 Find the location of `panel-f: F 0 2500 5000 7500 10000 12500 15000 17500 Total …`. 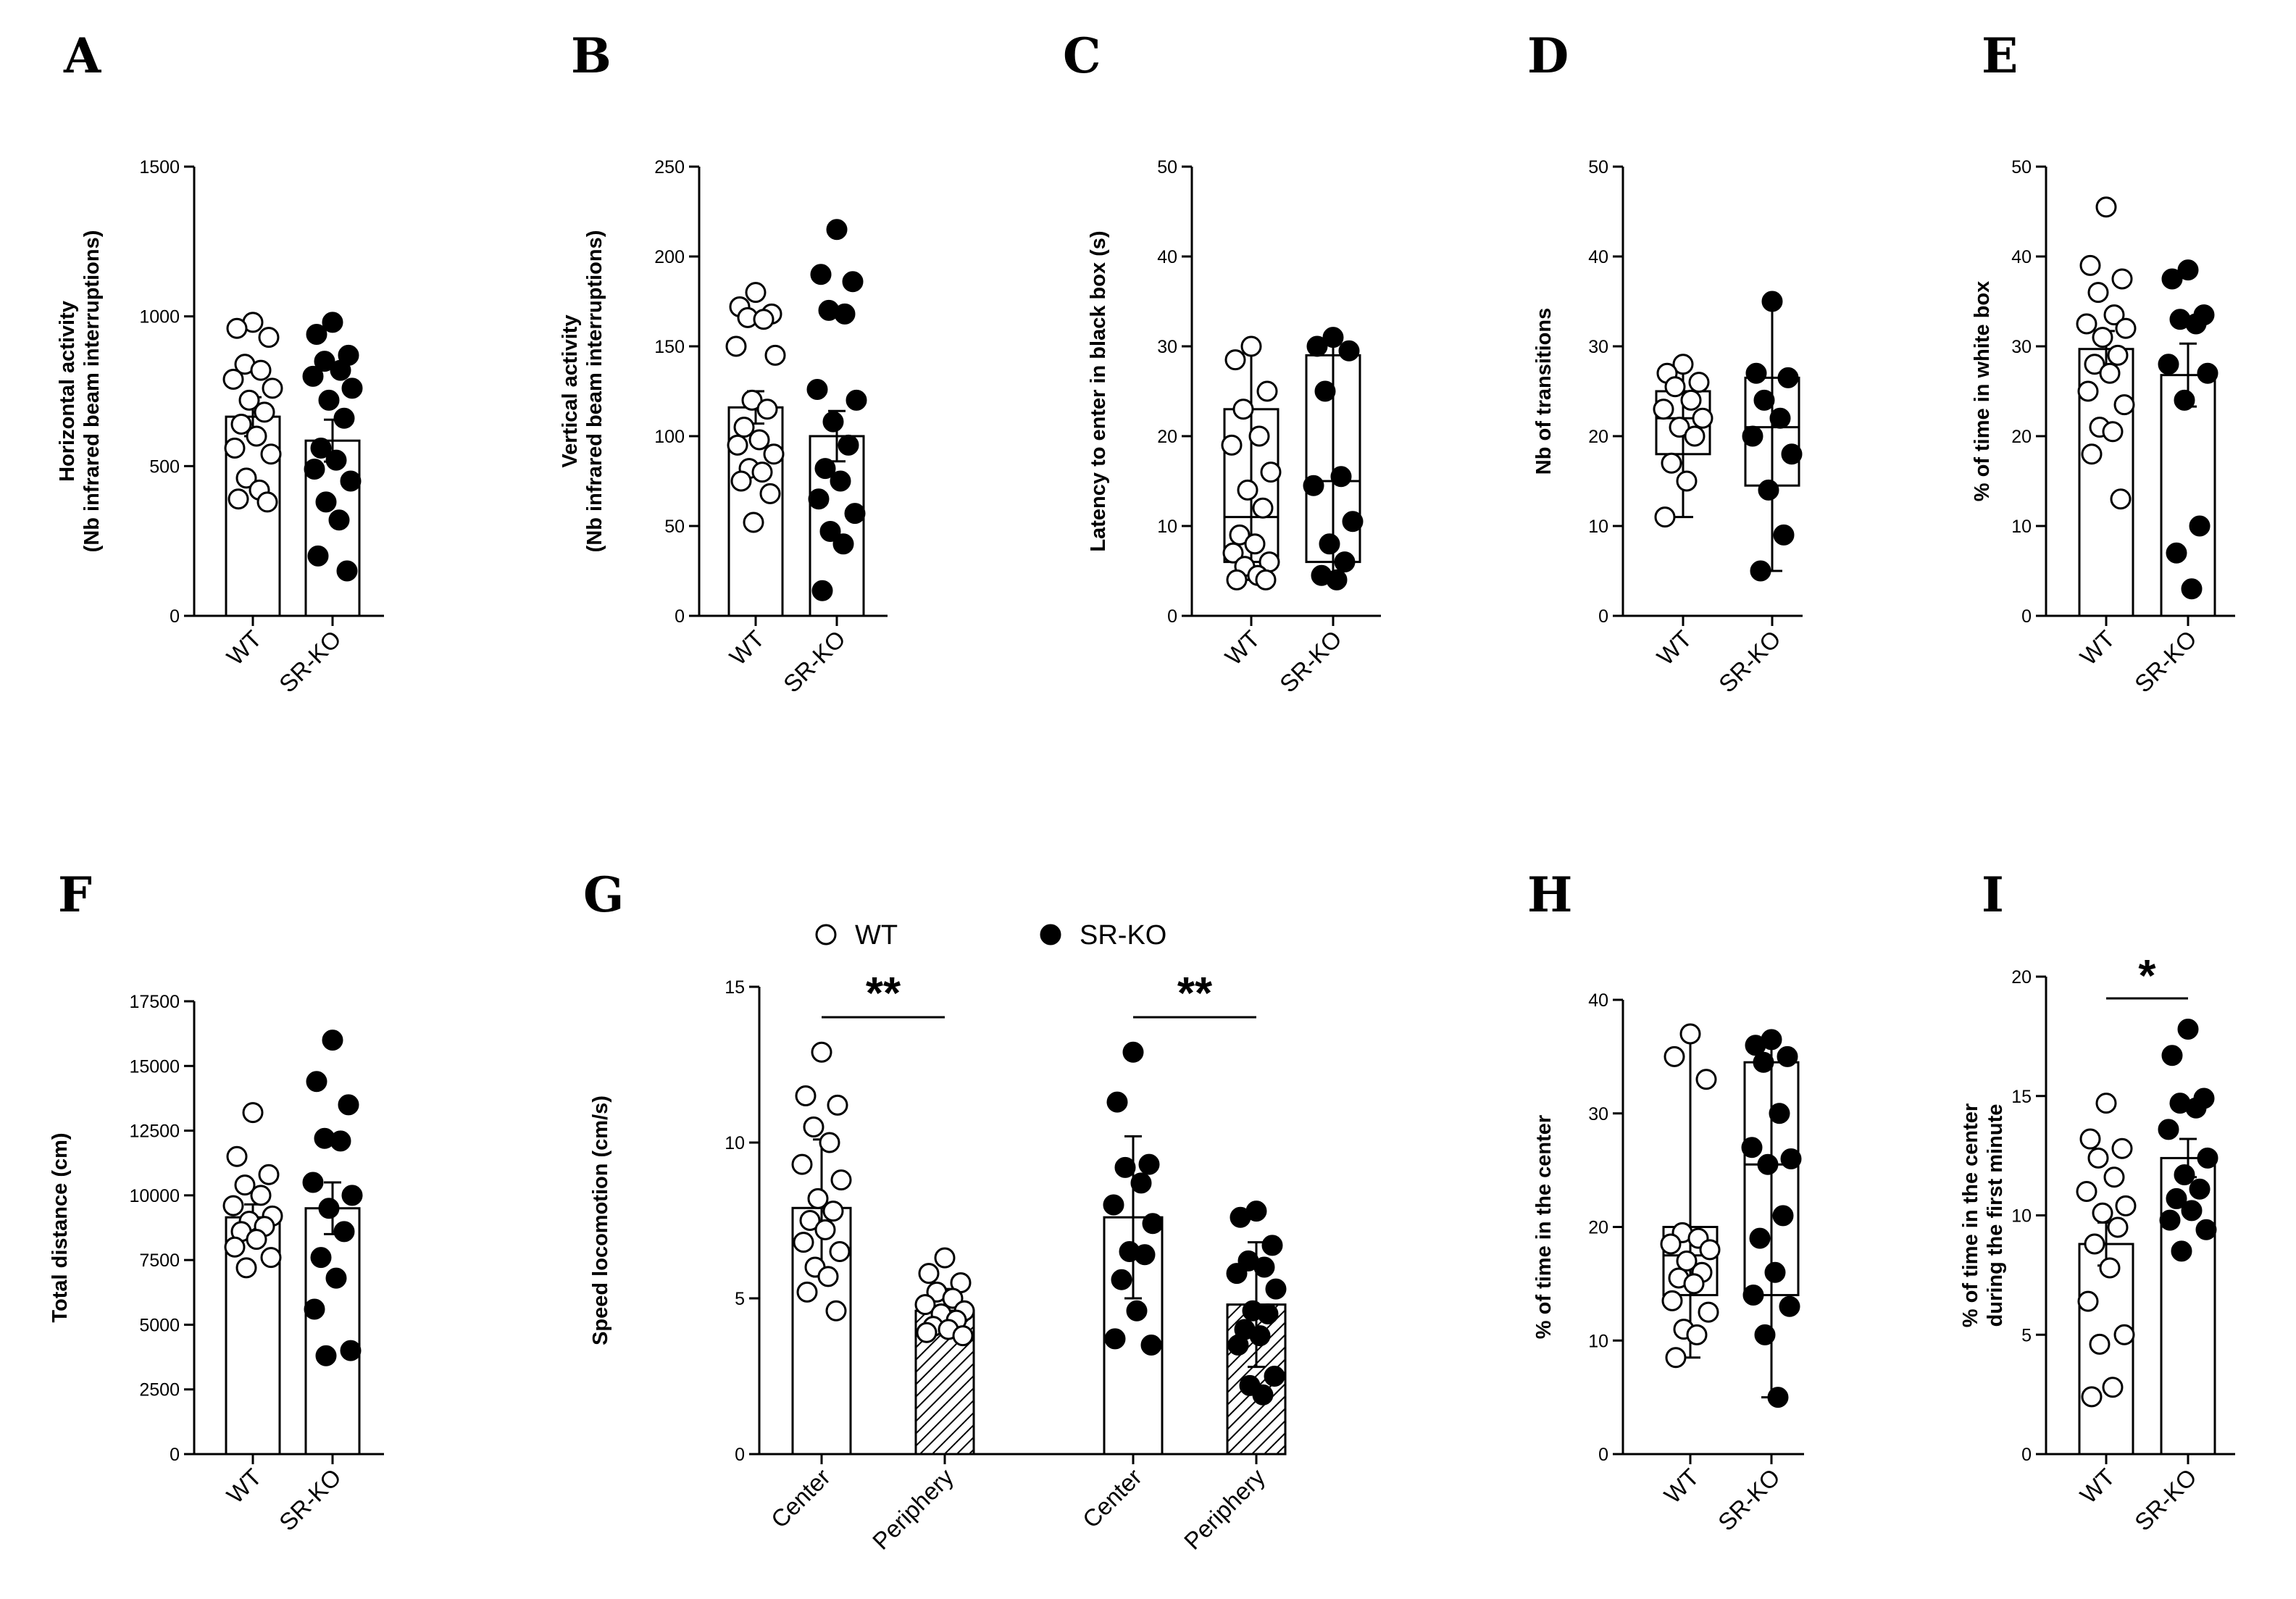

panel-f: F 0 2500 5000 7500 10000 12500 15000 17500 Total … is located at coordinates (216, 1201).